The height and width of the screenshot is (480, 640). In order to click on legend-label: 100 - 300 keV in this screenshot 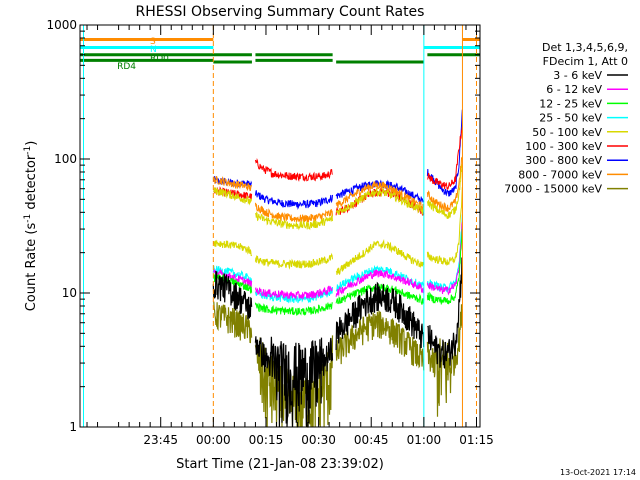, I will do `click(563, 146)`.